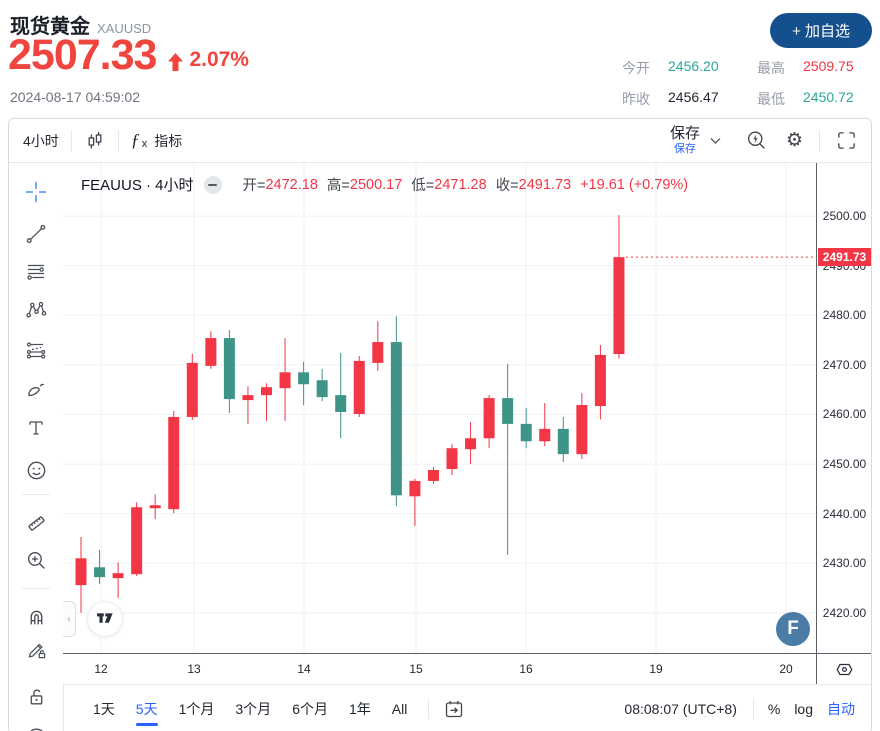 This screenshot has width=880, height=731. I want to click on time-axis-label: 15, so click(416, 669).